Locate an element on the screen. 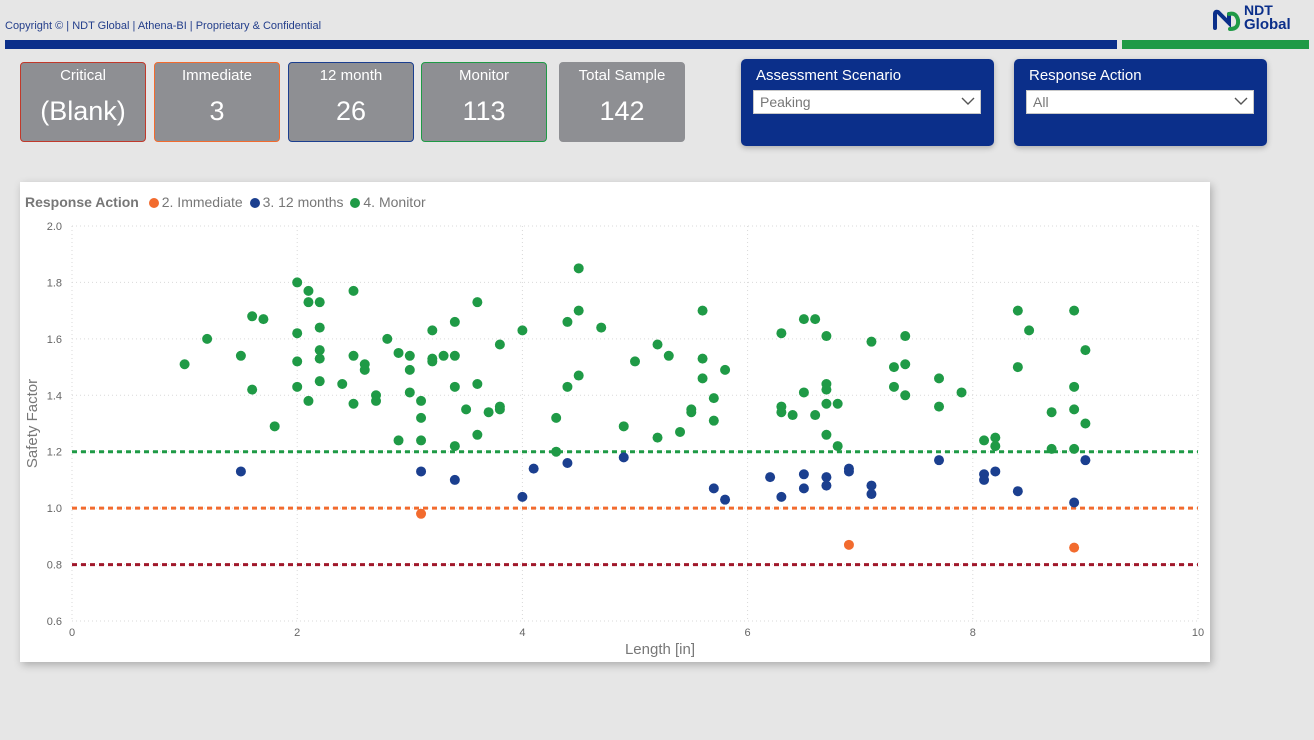 Image resolution: width=1314 pixels, height=740 pixels. response-action-dropdown: All is located at coordinates (1140, 102).